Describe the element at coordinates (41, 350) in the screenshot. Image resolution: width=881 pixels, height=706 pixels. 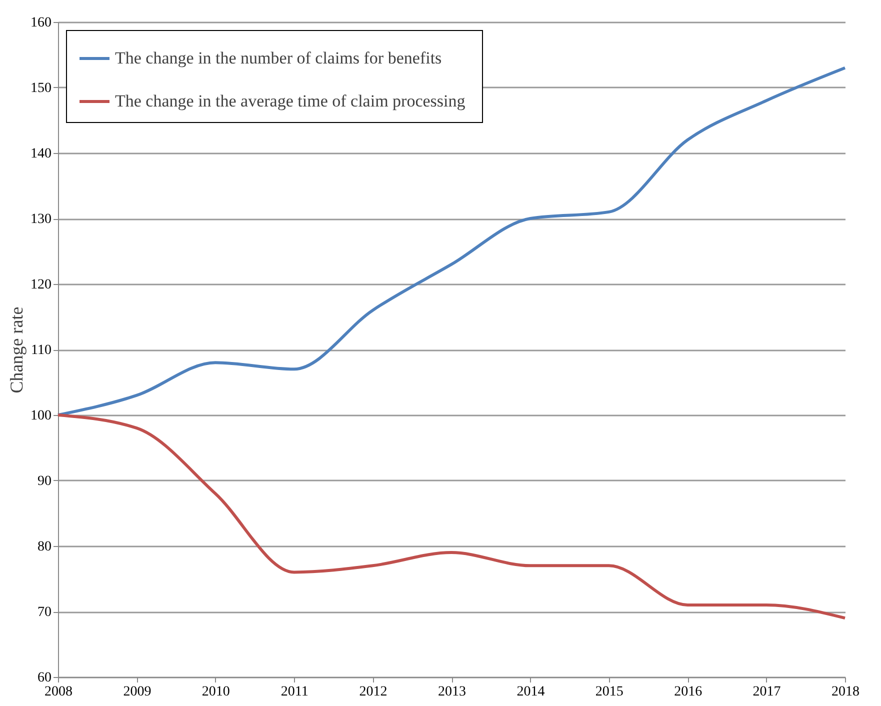
I see `y-tick-label: 110` at that location.